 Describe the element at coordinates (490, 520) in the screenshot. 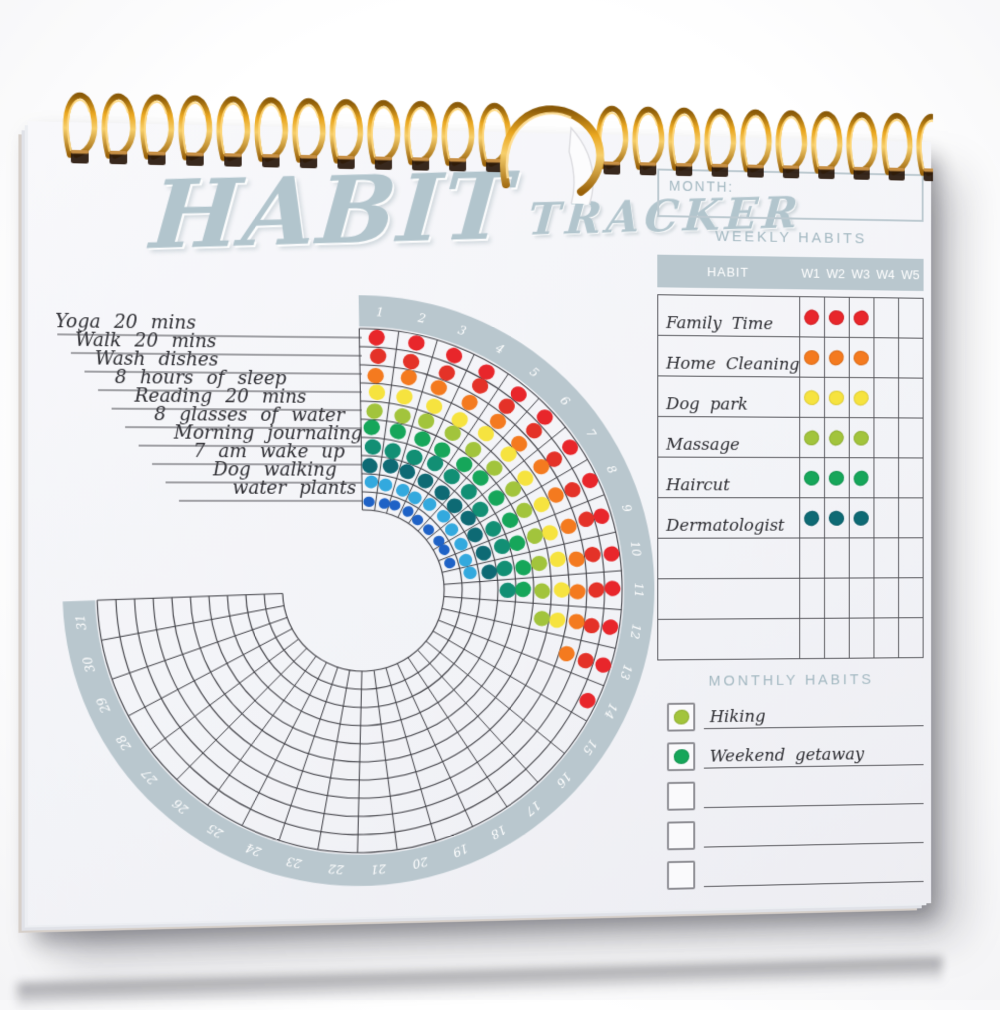

I see `chart-dots` at that location.